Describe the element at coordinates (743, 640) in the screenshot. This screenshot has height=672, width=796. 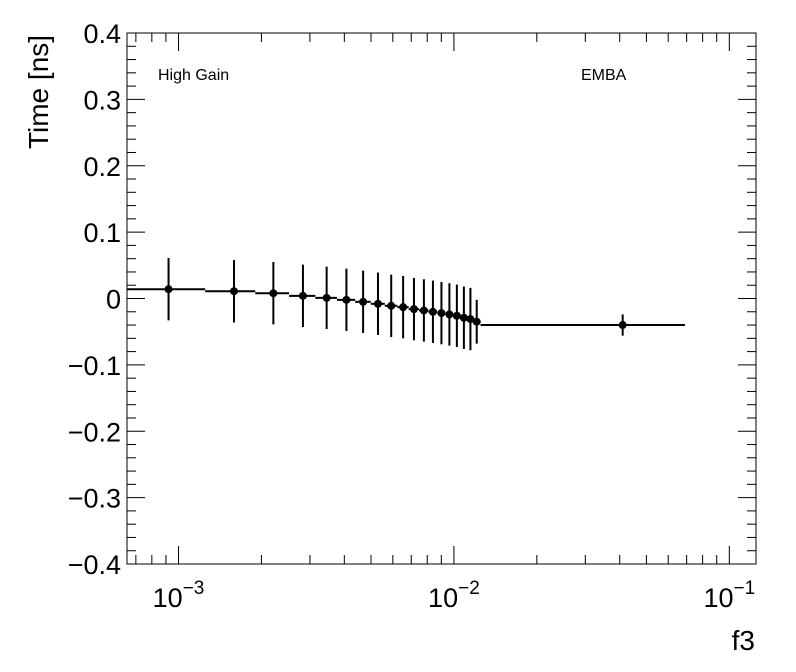
I see `x-axis-label: f3` at that location.